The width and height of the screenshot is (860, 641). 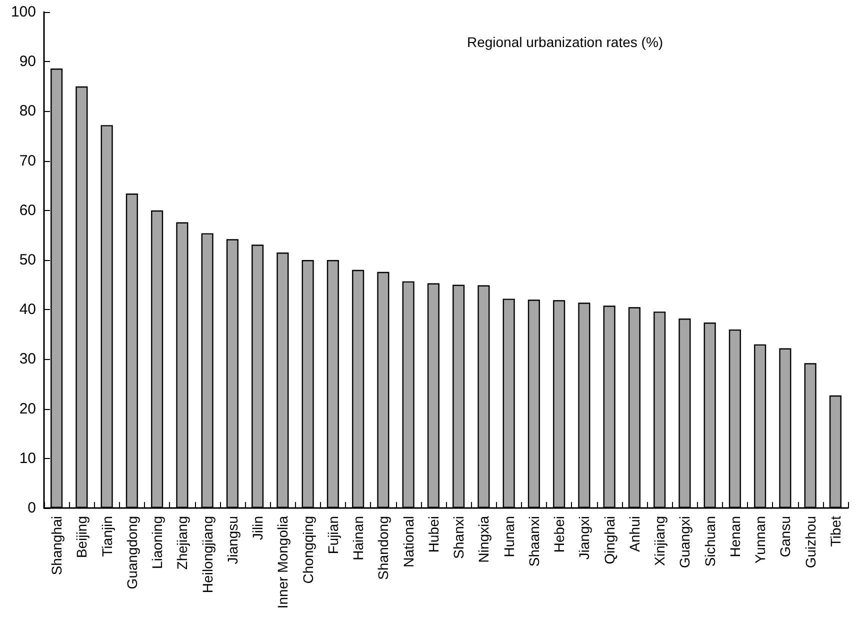 What do you see at coordinates (734, 537) in the screenshot?
I see `x-tick-label: Henan` at bounding box center [734, 537].